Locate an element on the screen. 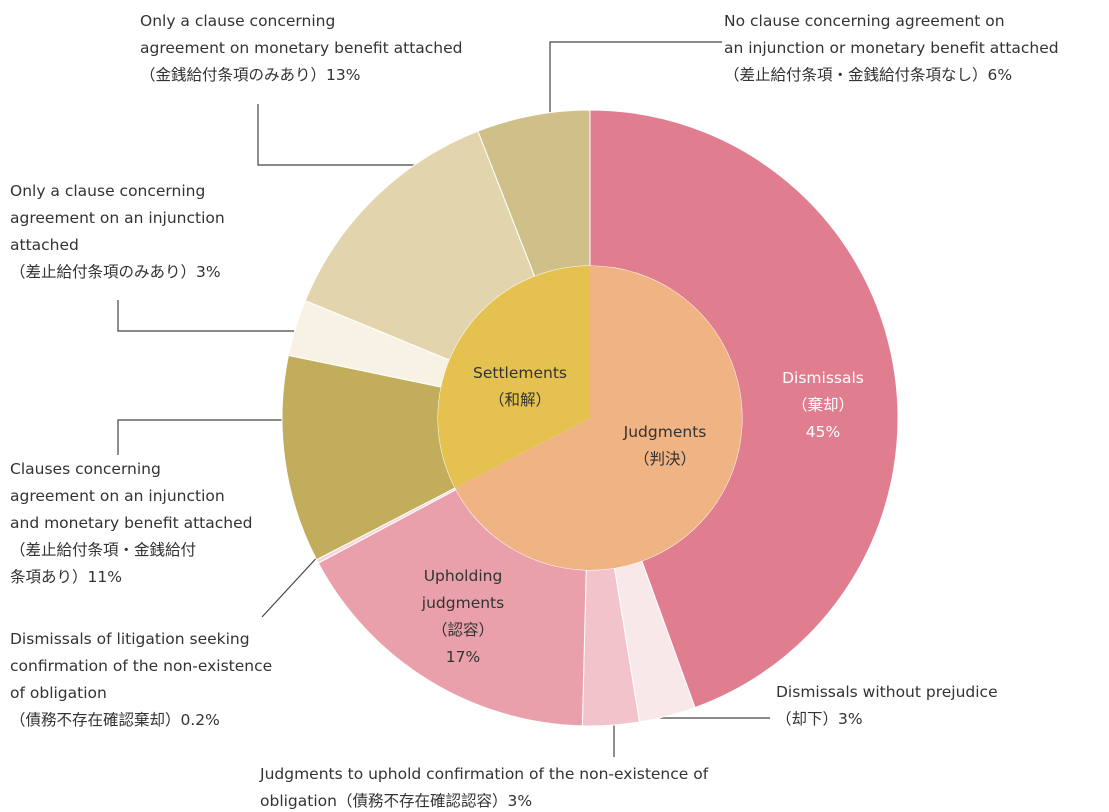  value-label: 45% is located at coordinates (823, 432).